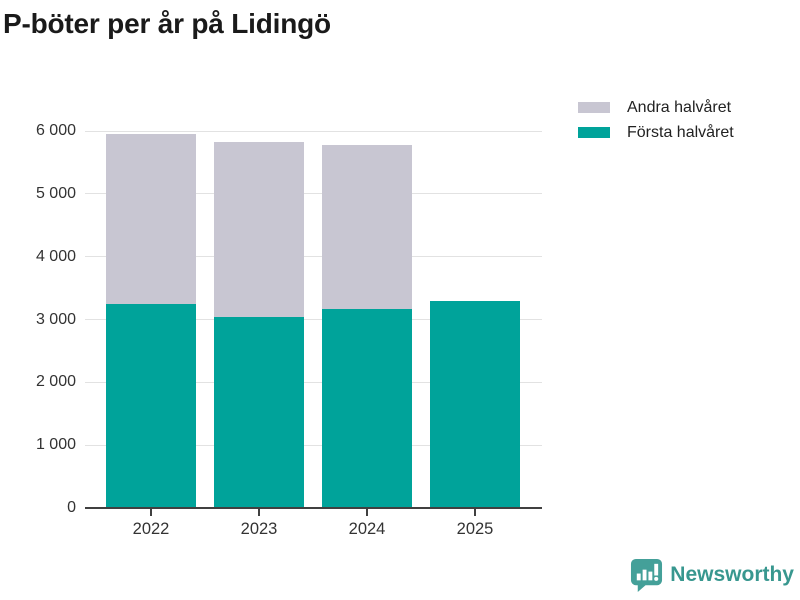  I want to click on legend-label: Andra halvåret, so click(679, 107).